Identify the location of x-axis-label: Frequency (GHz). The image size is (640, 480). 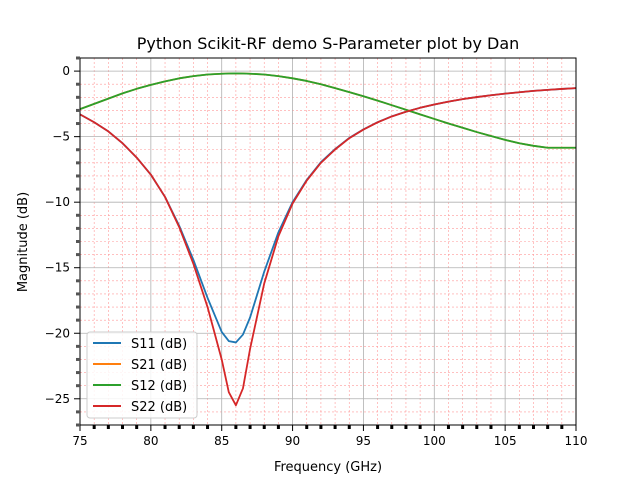
(328, 467).